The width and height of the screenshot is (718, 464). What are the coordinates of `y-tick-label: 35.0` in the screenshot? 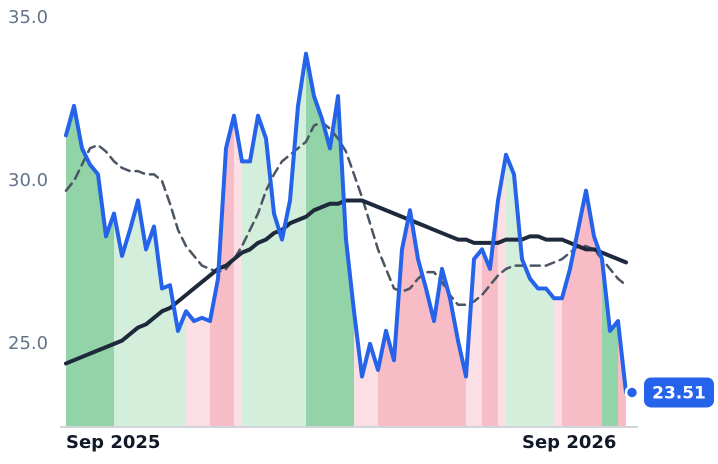 It's located at (28, 17).